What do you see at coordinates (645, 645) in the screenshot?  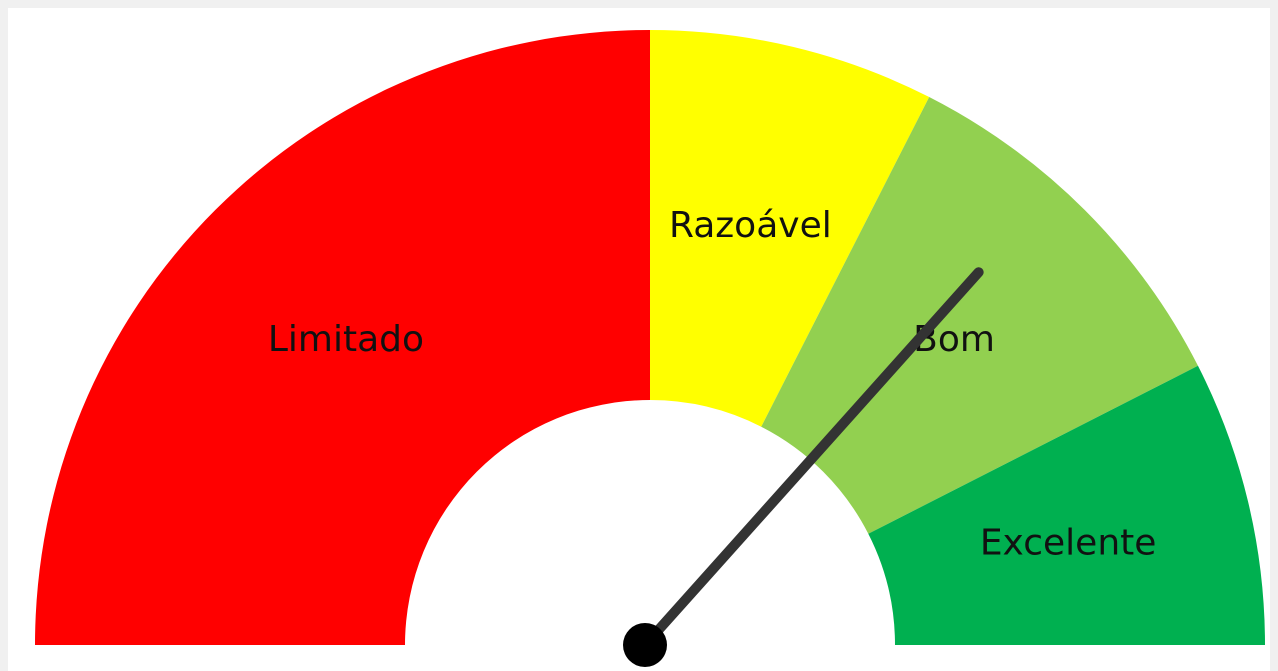 I see `needle-hub` at bounding box center [645, 645].